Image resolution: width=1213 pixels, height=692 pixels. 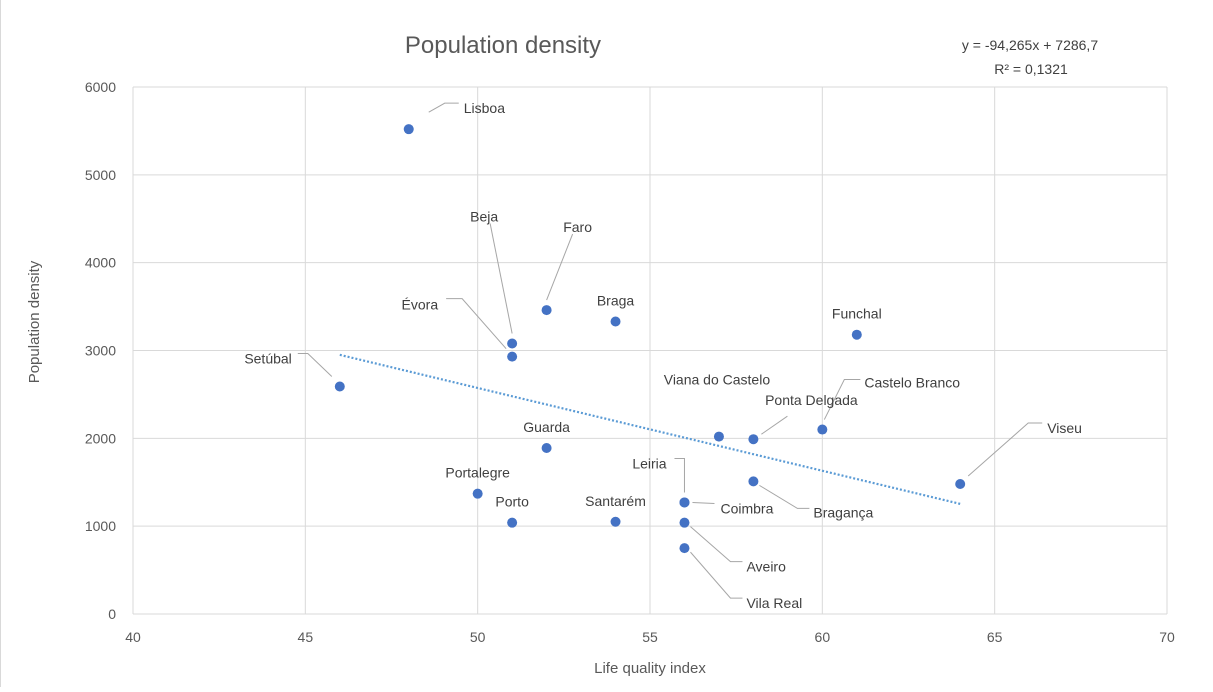 What do you see at coordinates (306, 637) in the screenshot?
I see `x-tick-label: 45` at bounding box center [306, 637].